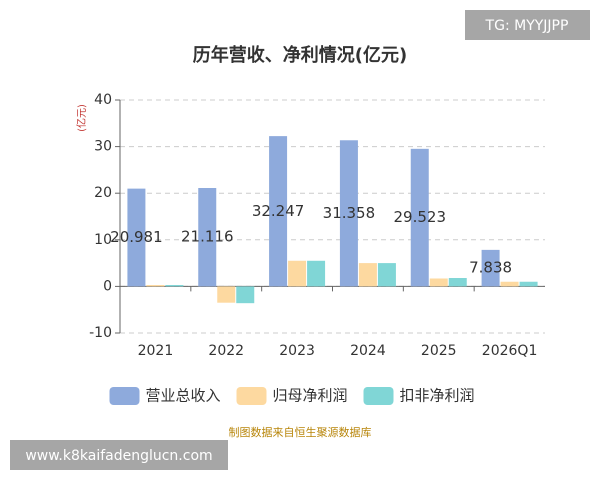  I want to click on x-tick-label: 2022, so click(226, 351).